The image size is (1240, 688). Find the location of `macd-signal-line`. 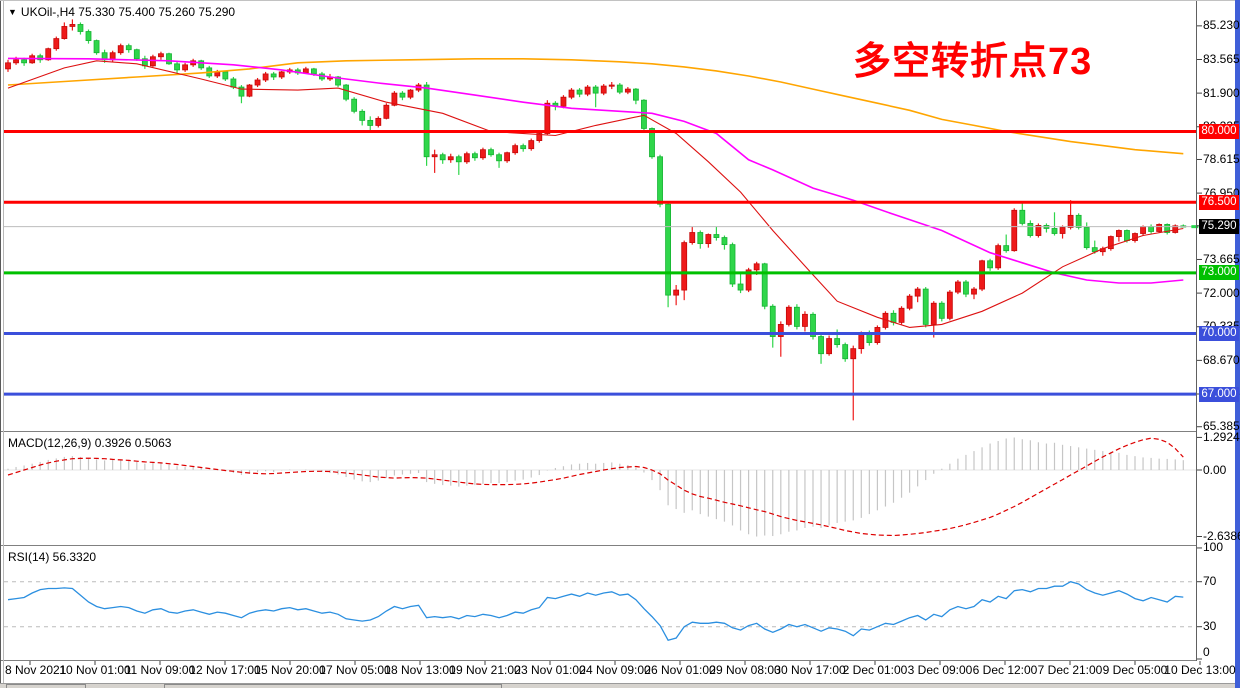

macd-signal-line is located at coordinates (595, 487).